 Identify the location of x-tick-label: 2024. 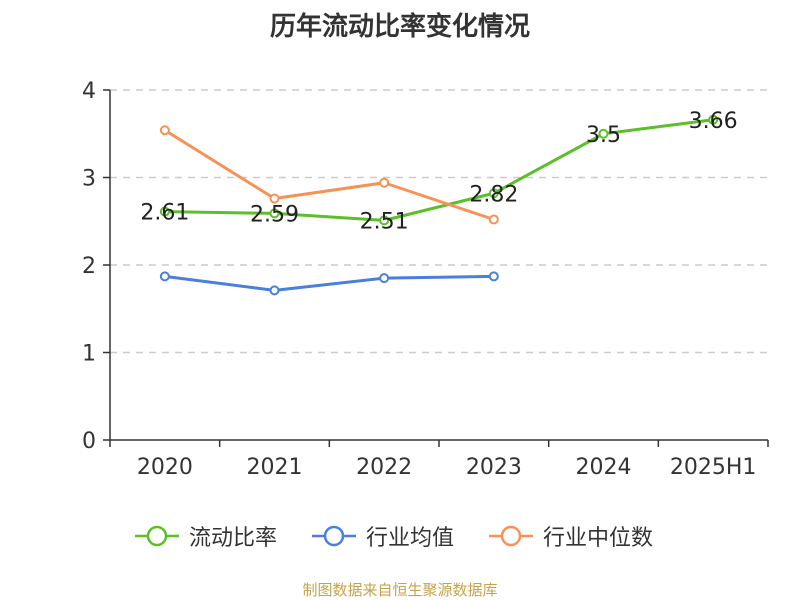
(604, 467).